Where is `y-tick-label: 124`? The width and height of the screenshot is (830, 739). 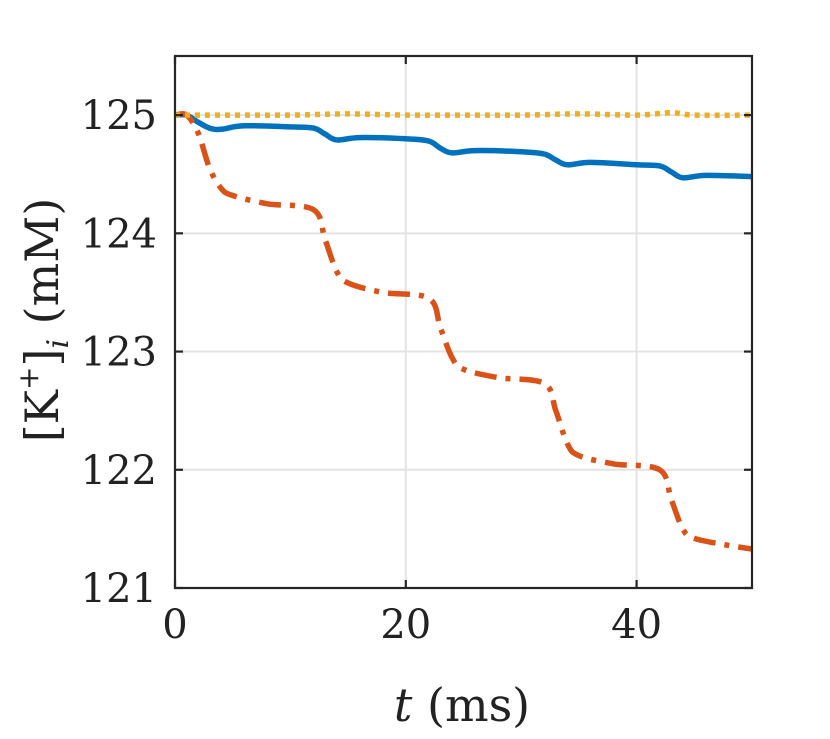
y-tick-label: 124 is located at coordinates (119, 234).